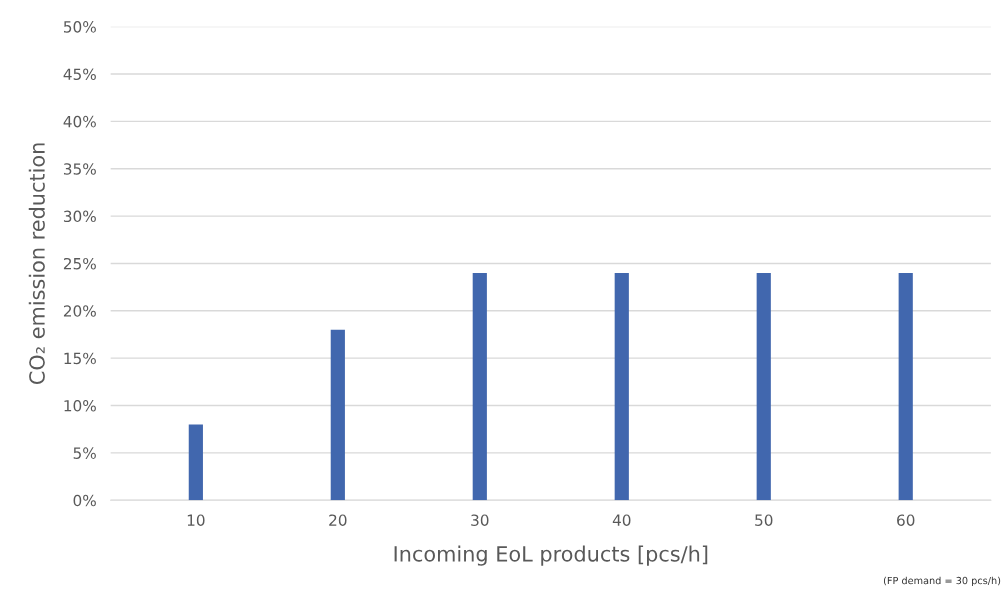 The image size is (1006, 592). I want to click on y-tick-label: 25%, so click(79, 263).